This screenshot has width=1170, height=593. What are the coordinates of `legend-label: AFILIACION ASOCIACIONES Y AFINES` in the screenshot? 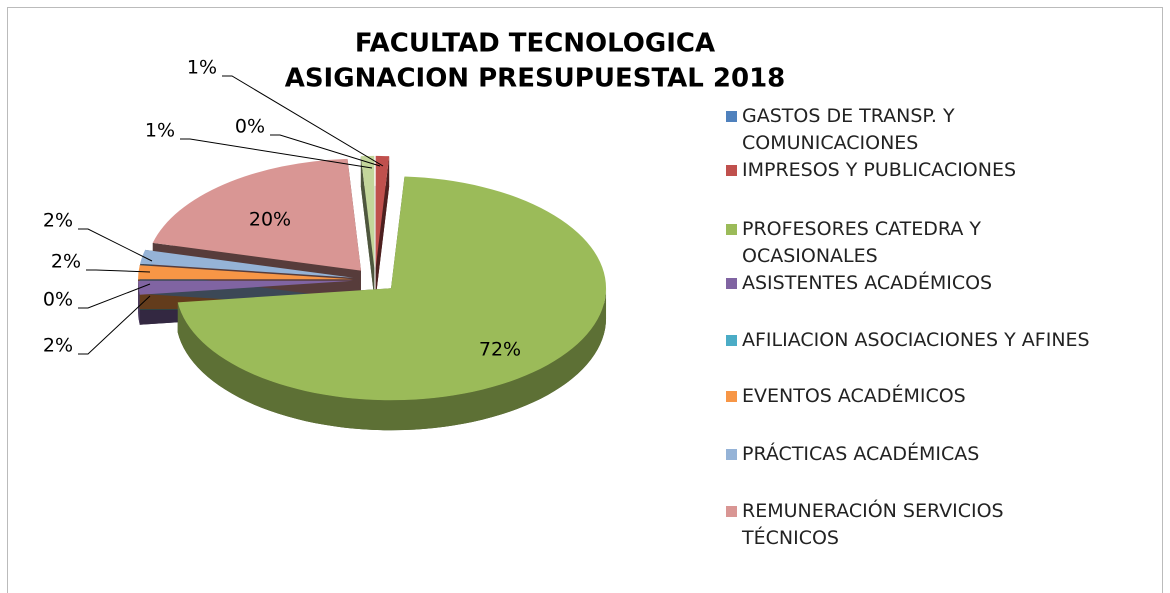 It's located at (916, 340).